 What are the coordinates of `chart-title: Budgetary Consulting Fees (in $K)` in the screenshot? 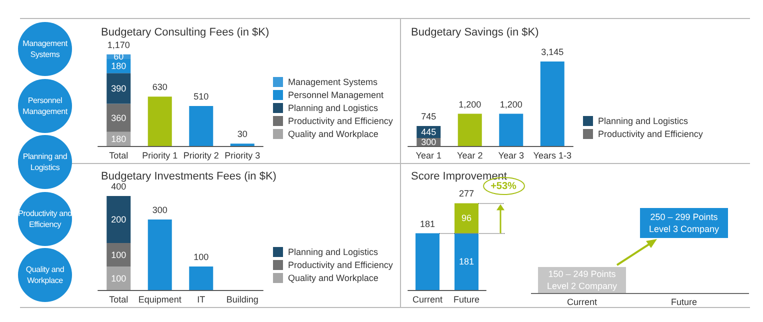 It's located at (185, 32).